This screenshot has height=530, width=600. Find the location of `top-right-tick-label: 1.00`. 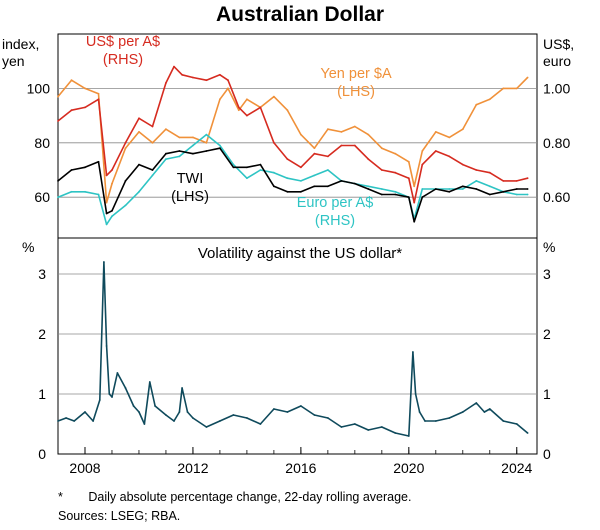

top-right-tick-label: 1.00 is located at coordinates (556, 88).